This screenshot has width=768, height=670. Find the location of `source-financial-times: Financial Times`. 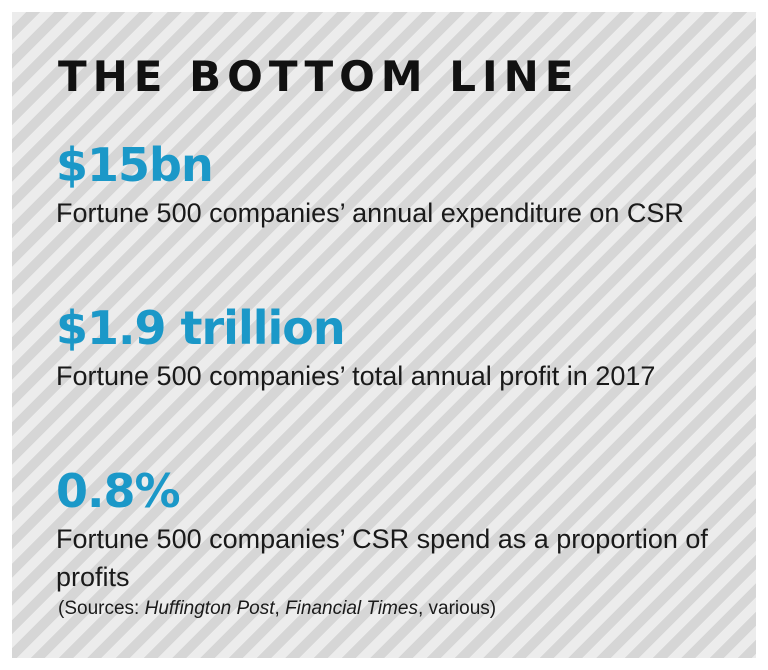

source-financial-times: Financial Times is located at coordinates (351, 608).